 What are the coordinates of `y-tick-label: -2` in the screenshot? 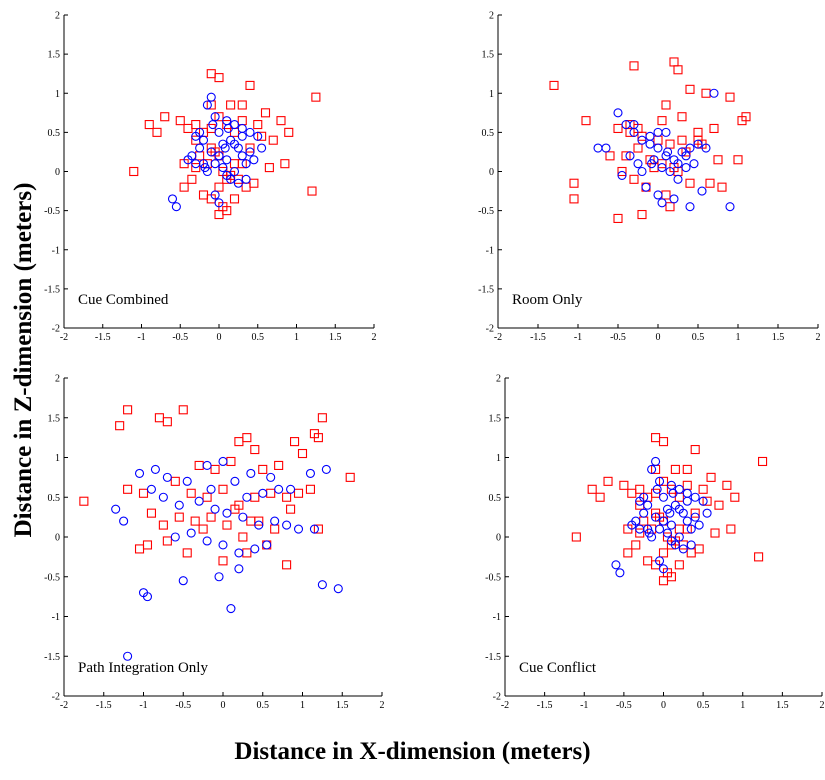 It's located at (56, 329).